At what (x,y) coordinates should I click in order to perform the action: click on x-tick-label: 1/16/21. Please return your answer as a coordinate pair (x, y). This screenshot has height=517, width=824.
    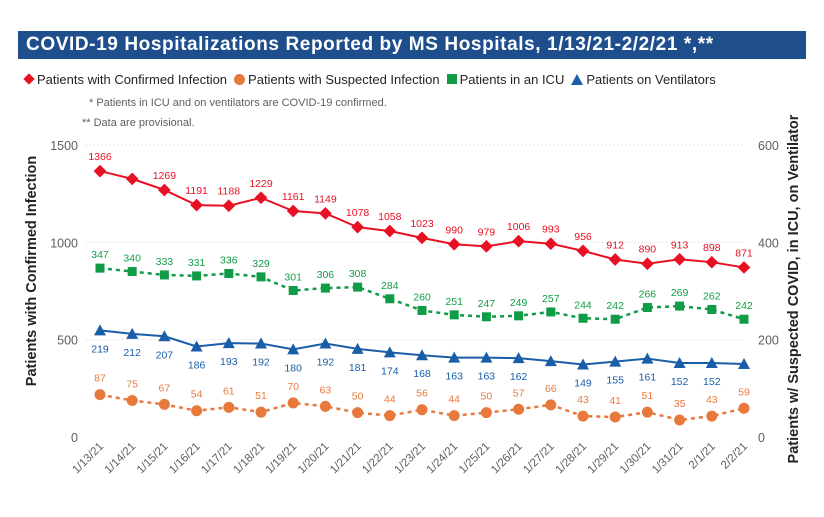
    Looking at the image, I should click on (185, 459).